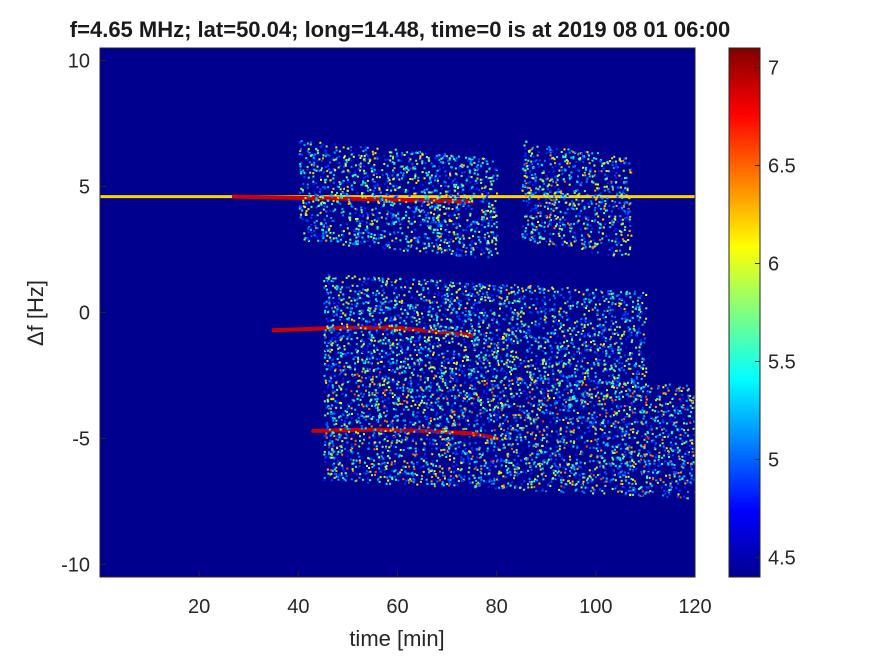 Image resolution: width=875 pixels, height=656 pixels. Describe the element at coordinates (79, 62) in the screenshot. I see `y-tick-label: 10` at that location.